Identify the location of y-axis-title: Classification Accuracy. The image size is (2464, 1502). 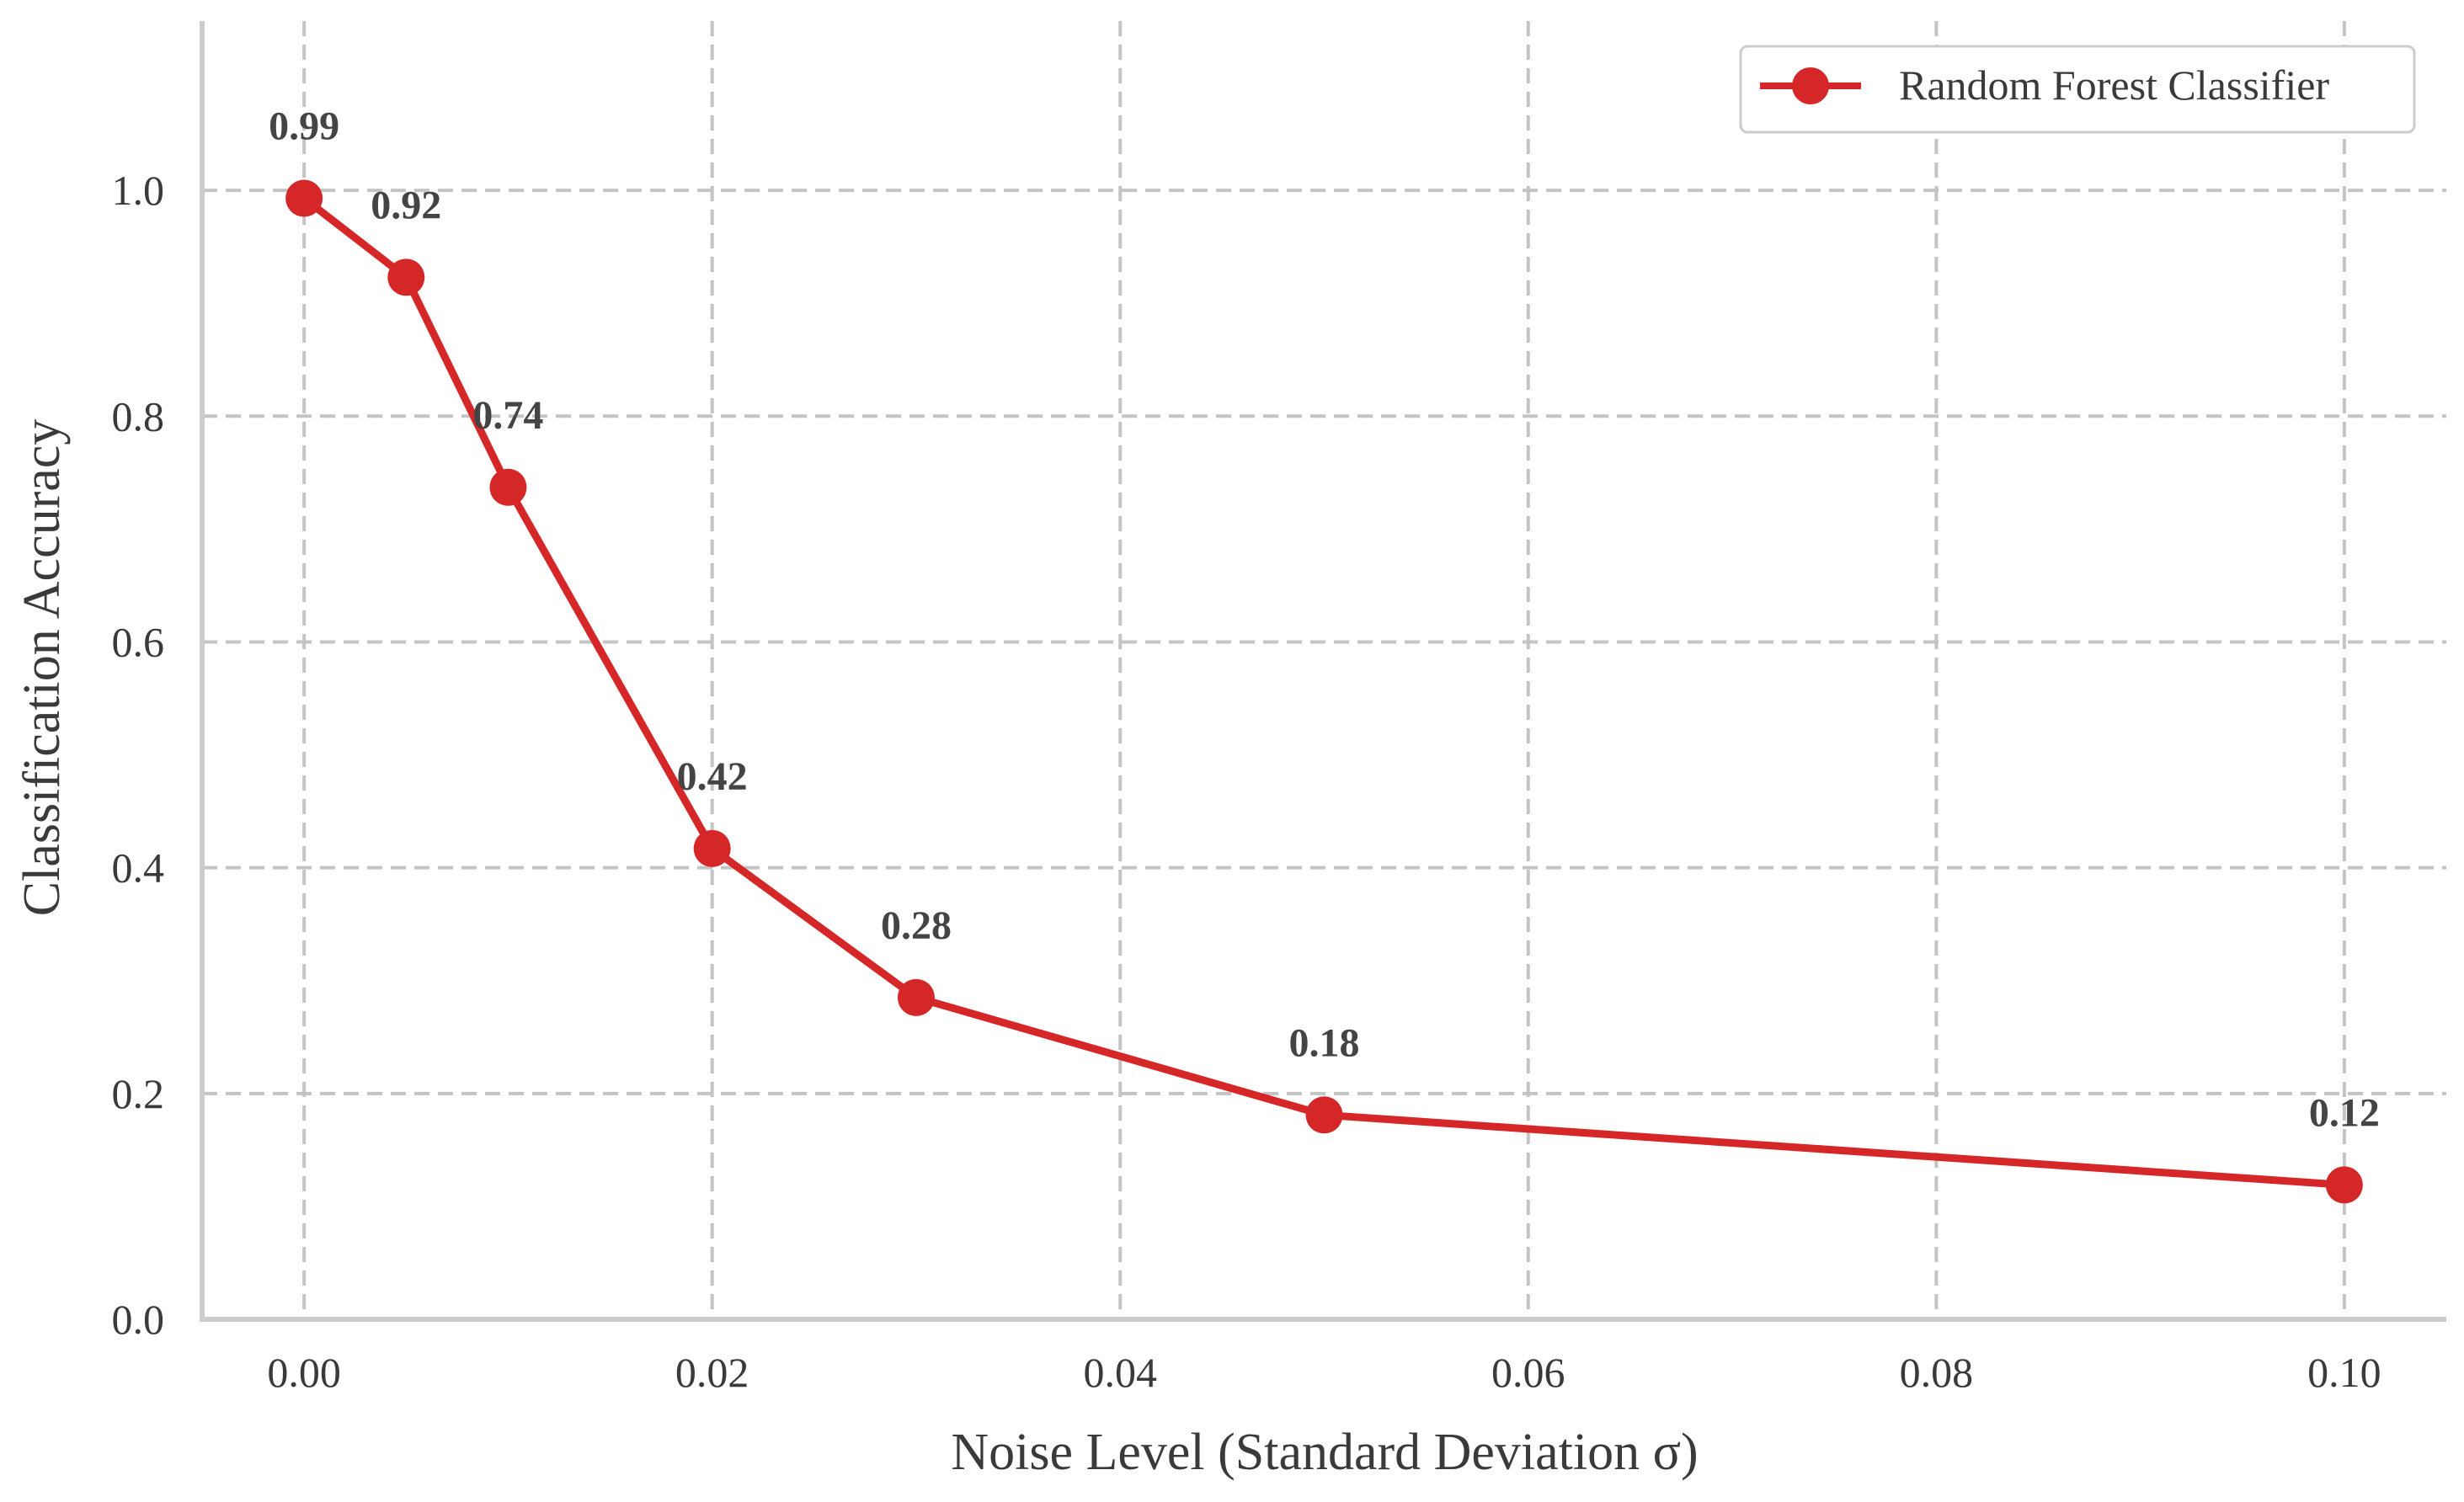
(42, 668).